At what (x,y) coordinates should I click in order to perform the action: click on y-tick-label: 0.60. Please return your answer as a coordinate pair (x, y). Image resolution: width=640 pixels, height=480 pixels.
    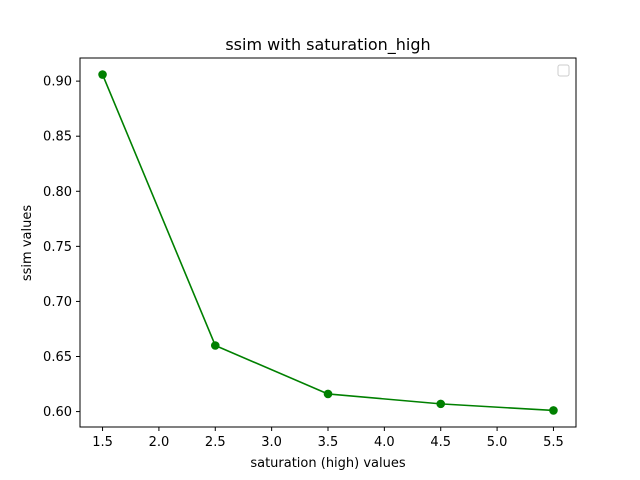
    Looking at the image, I should click on (57, 412).